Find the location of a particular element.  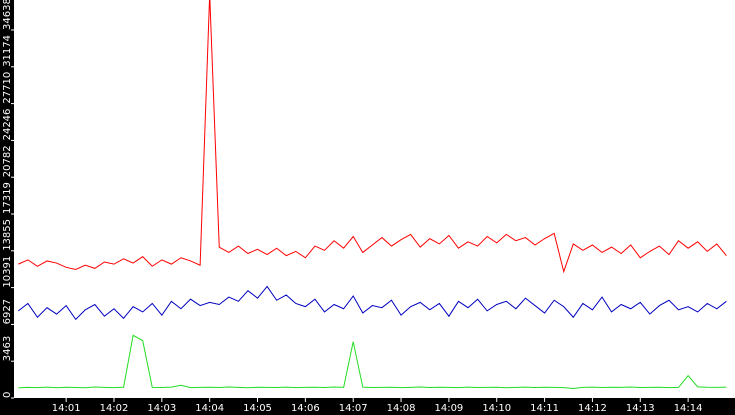

x-tick-label: 14:03 is located at coordinates (161, 408).